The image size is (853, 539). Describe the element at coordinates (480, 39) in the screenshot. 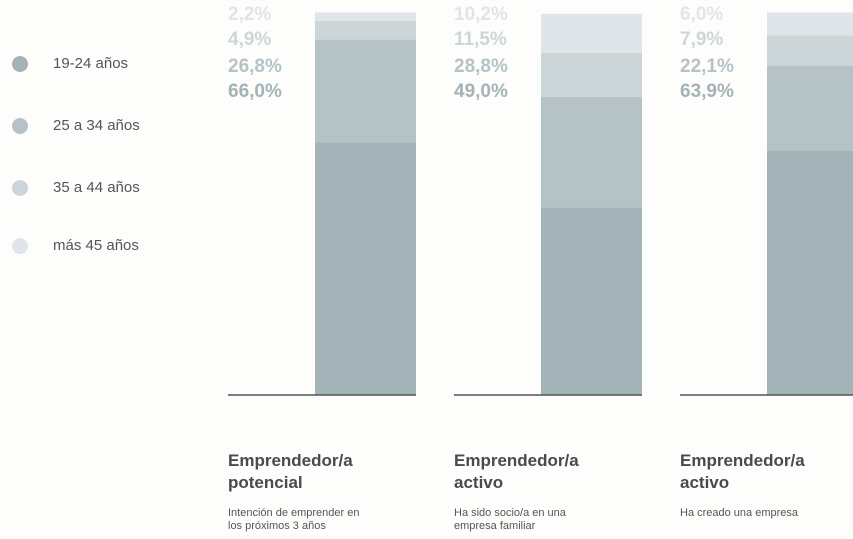

I see `value-label: 11,5%` at that location.